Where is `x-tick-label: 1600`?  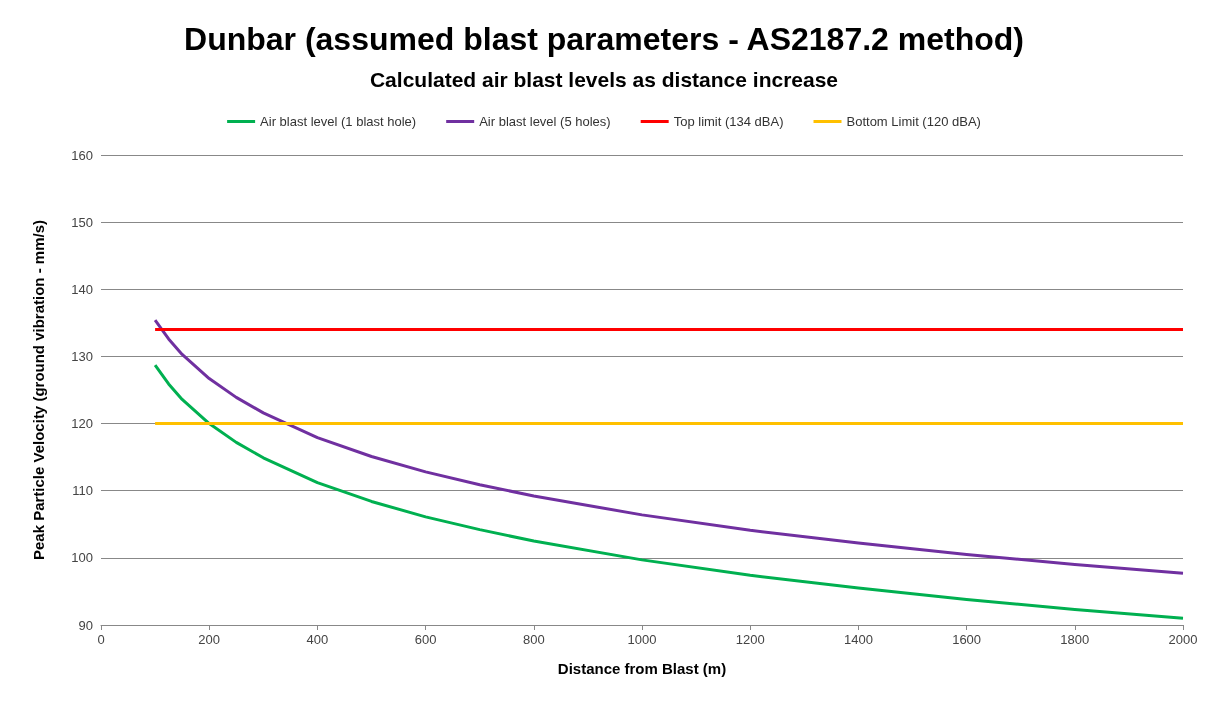 x-tick-label: 1600 is located at coordinates (967, 639).